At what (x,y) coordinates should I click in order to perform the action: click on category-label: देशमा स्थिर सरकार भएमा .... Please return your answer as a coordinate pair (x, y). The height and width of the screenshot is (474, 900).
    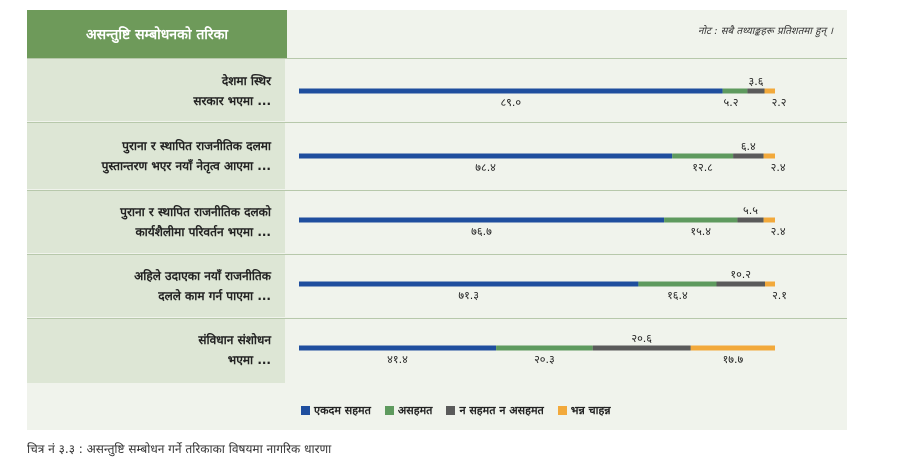
    Looking at the image, I should click on (232, 91).